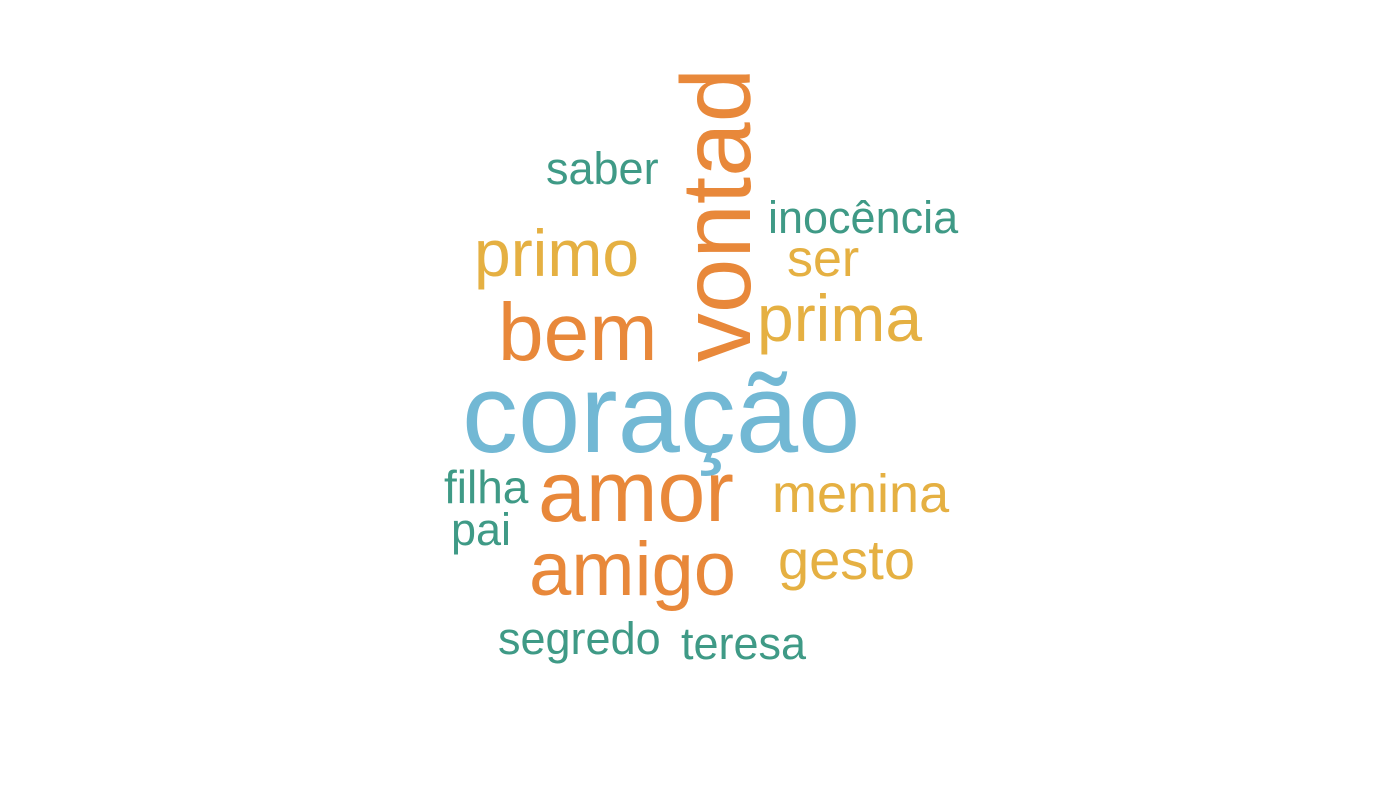 The image size is (1380, 810). What do you see at coordinates (661, 413) in the screenshot?
I see `word-coracao: coração` at bounding box center [661, 413].